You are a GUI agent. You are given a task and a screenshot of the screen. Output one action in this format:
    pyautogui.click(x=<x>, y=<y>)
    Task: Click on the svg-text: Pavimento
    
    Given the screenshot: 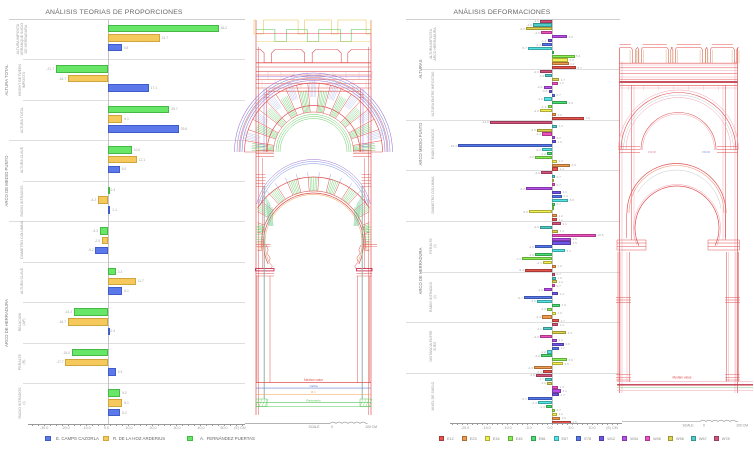 What is the action you would take?
    pyautogui.click(x=313, y=400)
    